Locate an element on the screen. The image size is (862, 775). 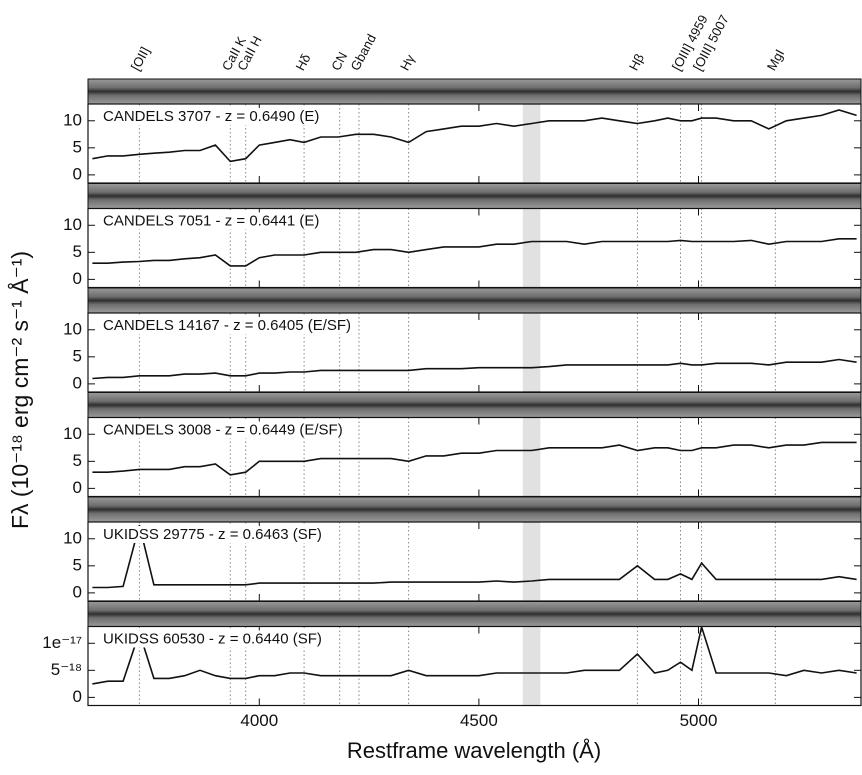
panel-title: CANDELS 3707 - z = 0.6490 (E) is located at coordinates (211, 116).